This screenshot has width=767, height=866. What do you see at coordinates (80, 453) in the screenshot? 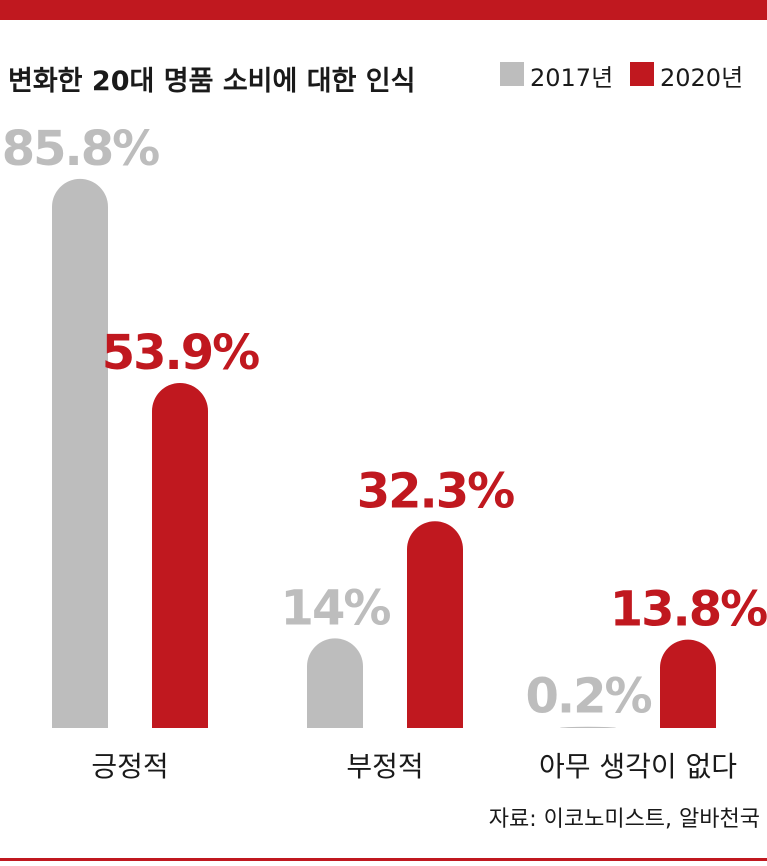
I see `bar-positive-2017` at bounding box center [80, 453].